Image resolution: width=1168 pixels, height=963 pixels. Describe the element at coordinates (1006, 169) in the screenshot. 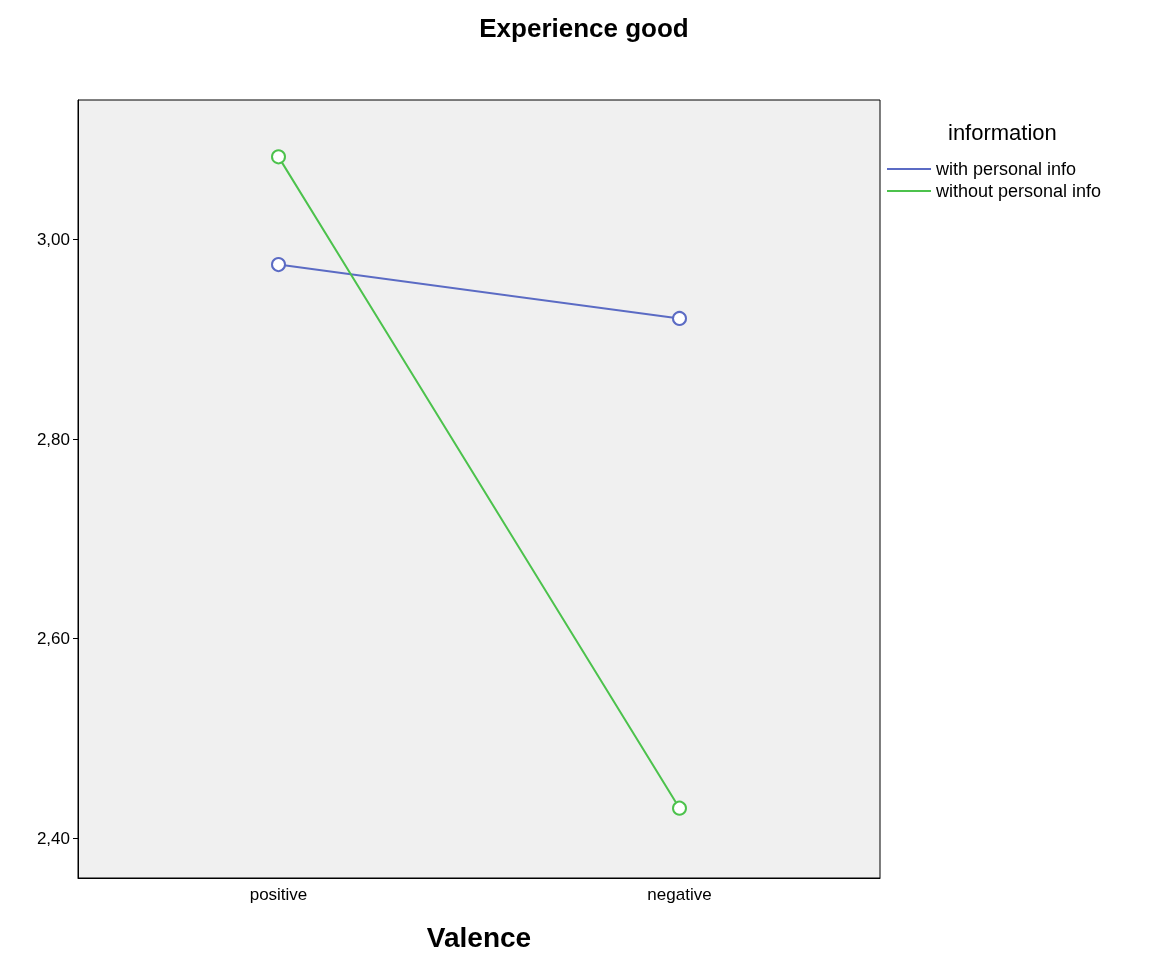

I see `legend-label: with personal info` at that location.